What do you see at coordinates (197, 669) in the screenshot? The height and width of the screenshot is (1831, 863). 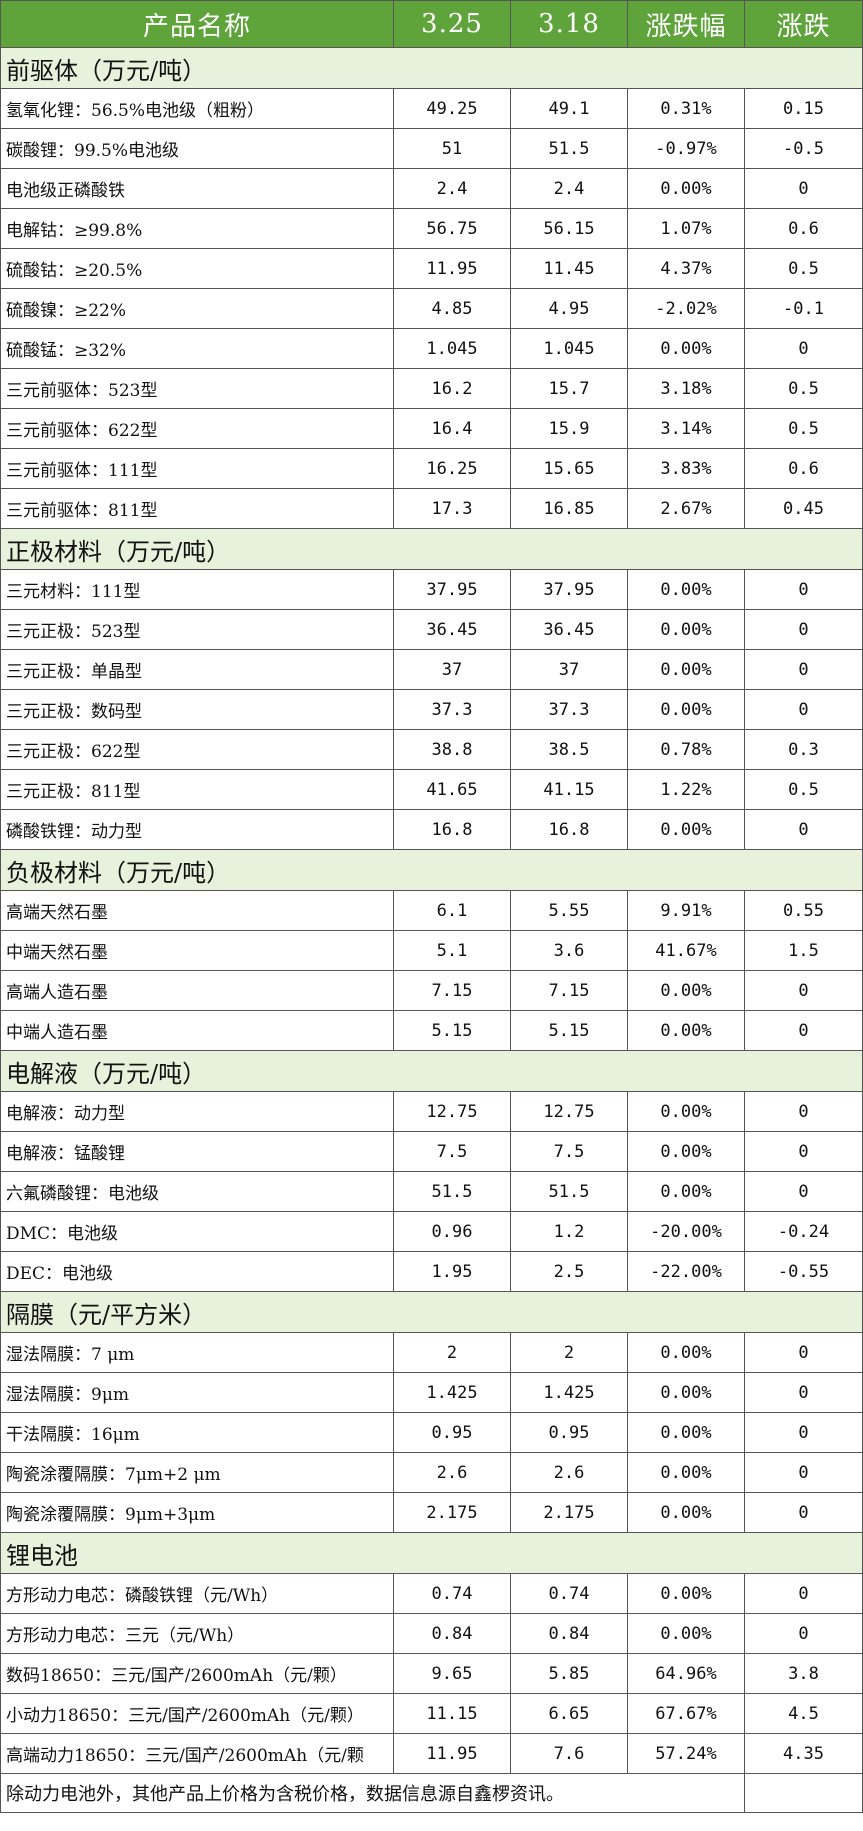 I see `product-name-cell: 三元正极：单晶型` at bounding box center [197, 669].